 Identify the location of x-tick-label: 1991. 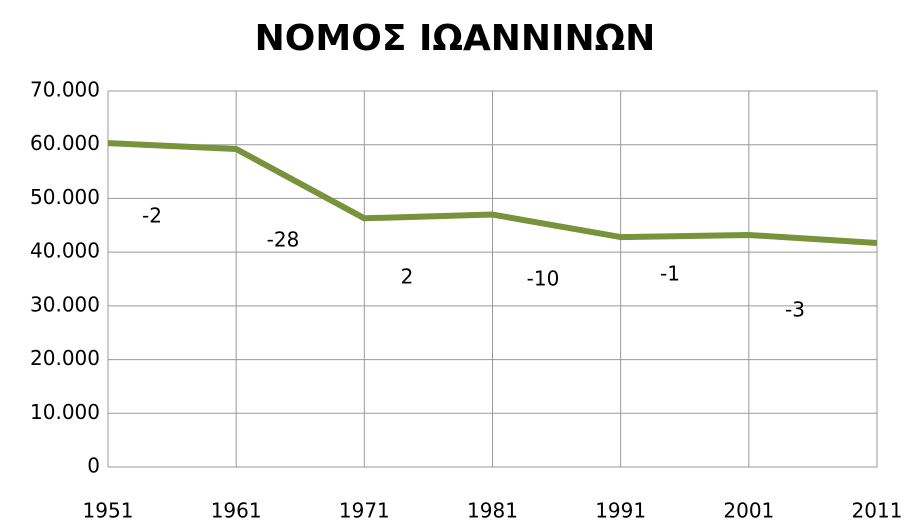
(620, 510).